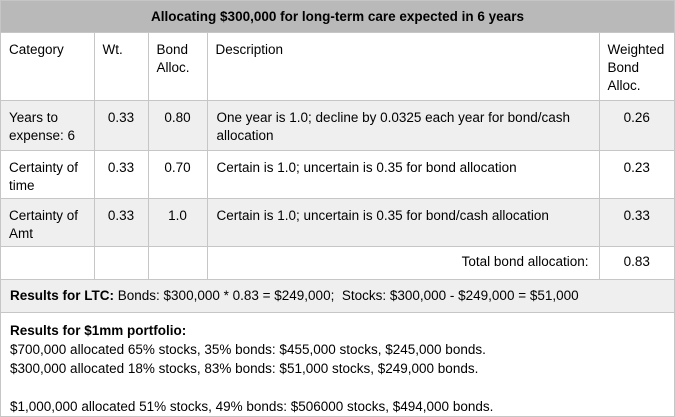 This screenshot has width=675, height=417. Describe the element at coordinates (403, 67) in the screenshot. I see `header-description: Description` at that location.